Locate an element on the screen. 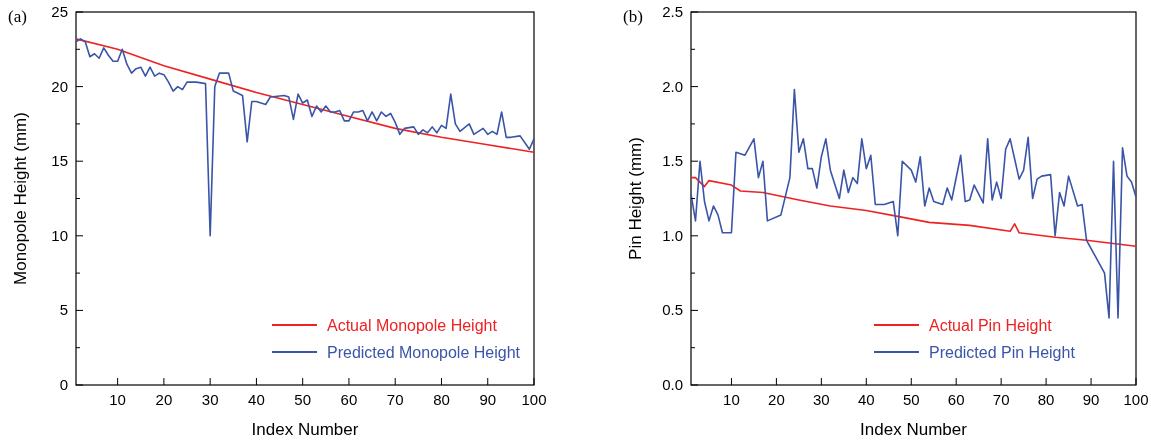  y-tick-label: 20 is located at coordinates (59, 86).